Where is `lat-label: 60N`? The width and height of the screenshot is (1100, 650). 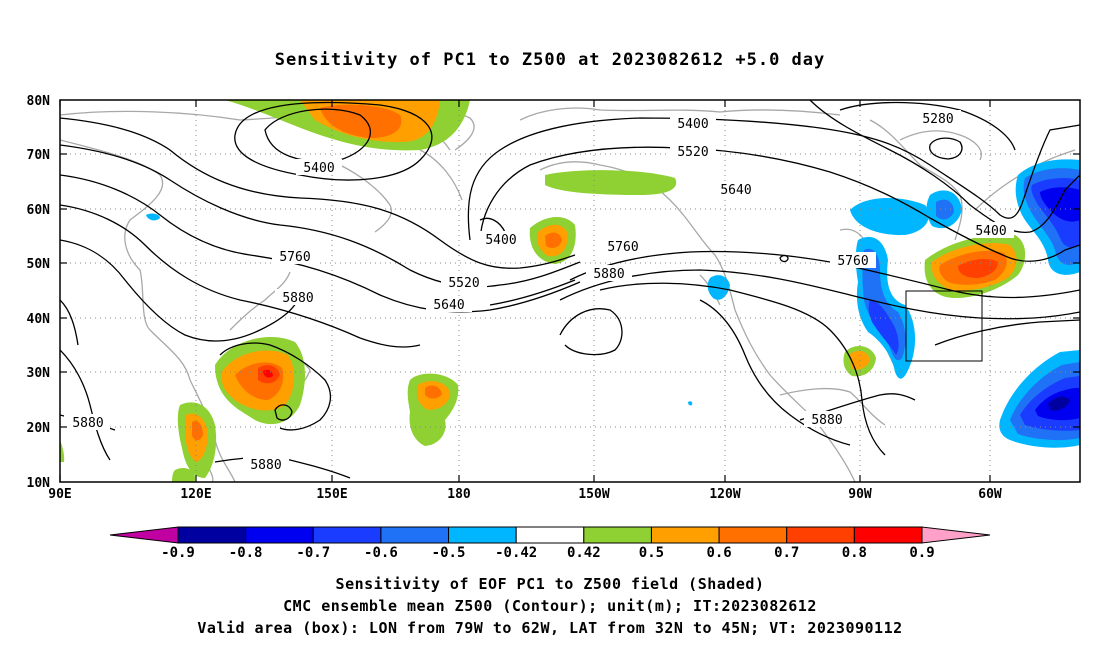
lat-label: 60N is located at coordinates (39, 210).